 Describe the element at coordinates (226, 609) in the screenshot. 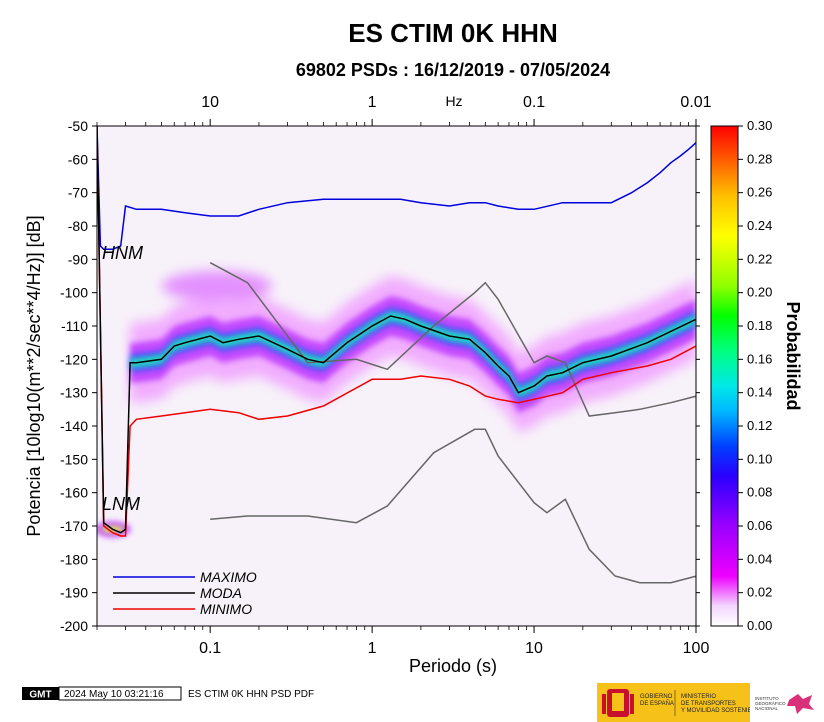

I see `legend-minimo-label: MINIMO` at that location.